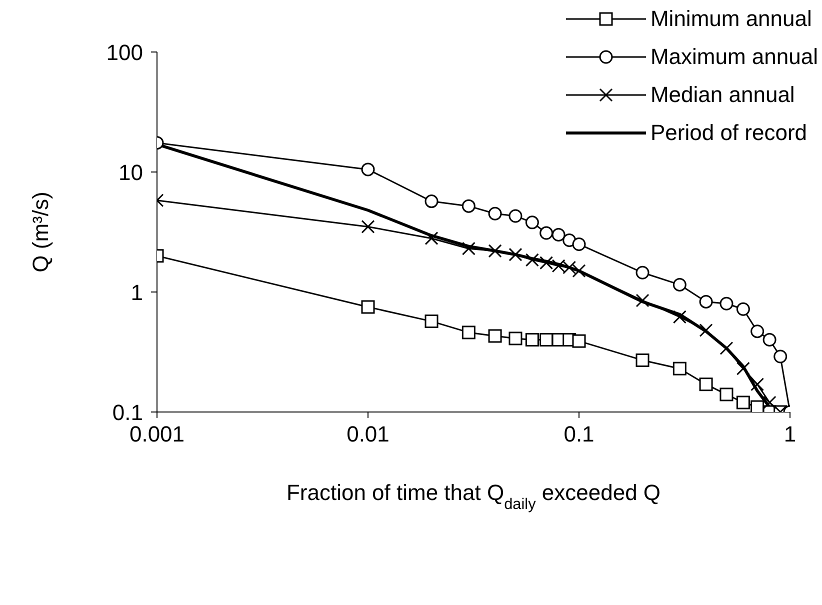 This screenshot has height=605, width=822. I want to click on y-tick-label: 10, so click(130, 172).